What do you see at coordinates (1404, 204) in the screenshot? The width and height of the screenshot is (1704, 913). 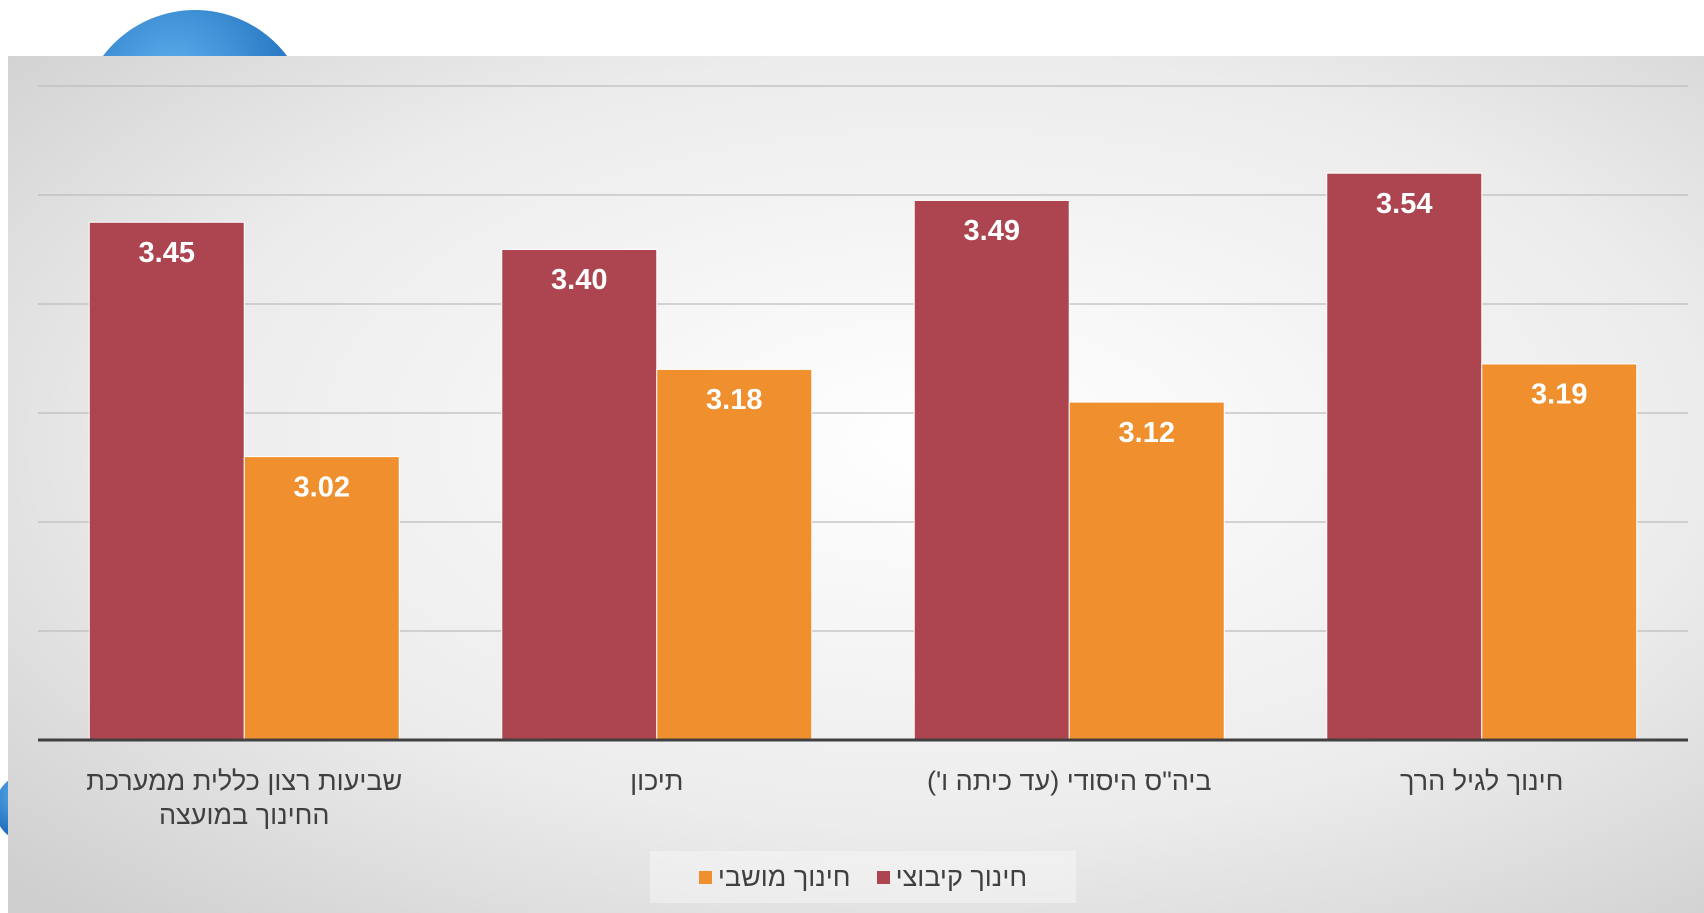 I see `value-label: 3.54` at bounding box center [1404, 204].